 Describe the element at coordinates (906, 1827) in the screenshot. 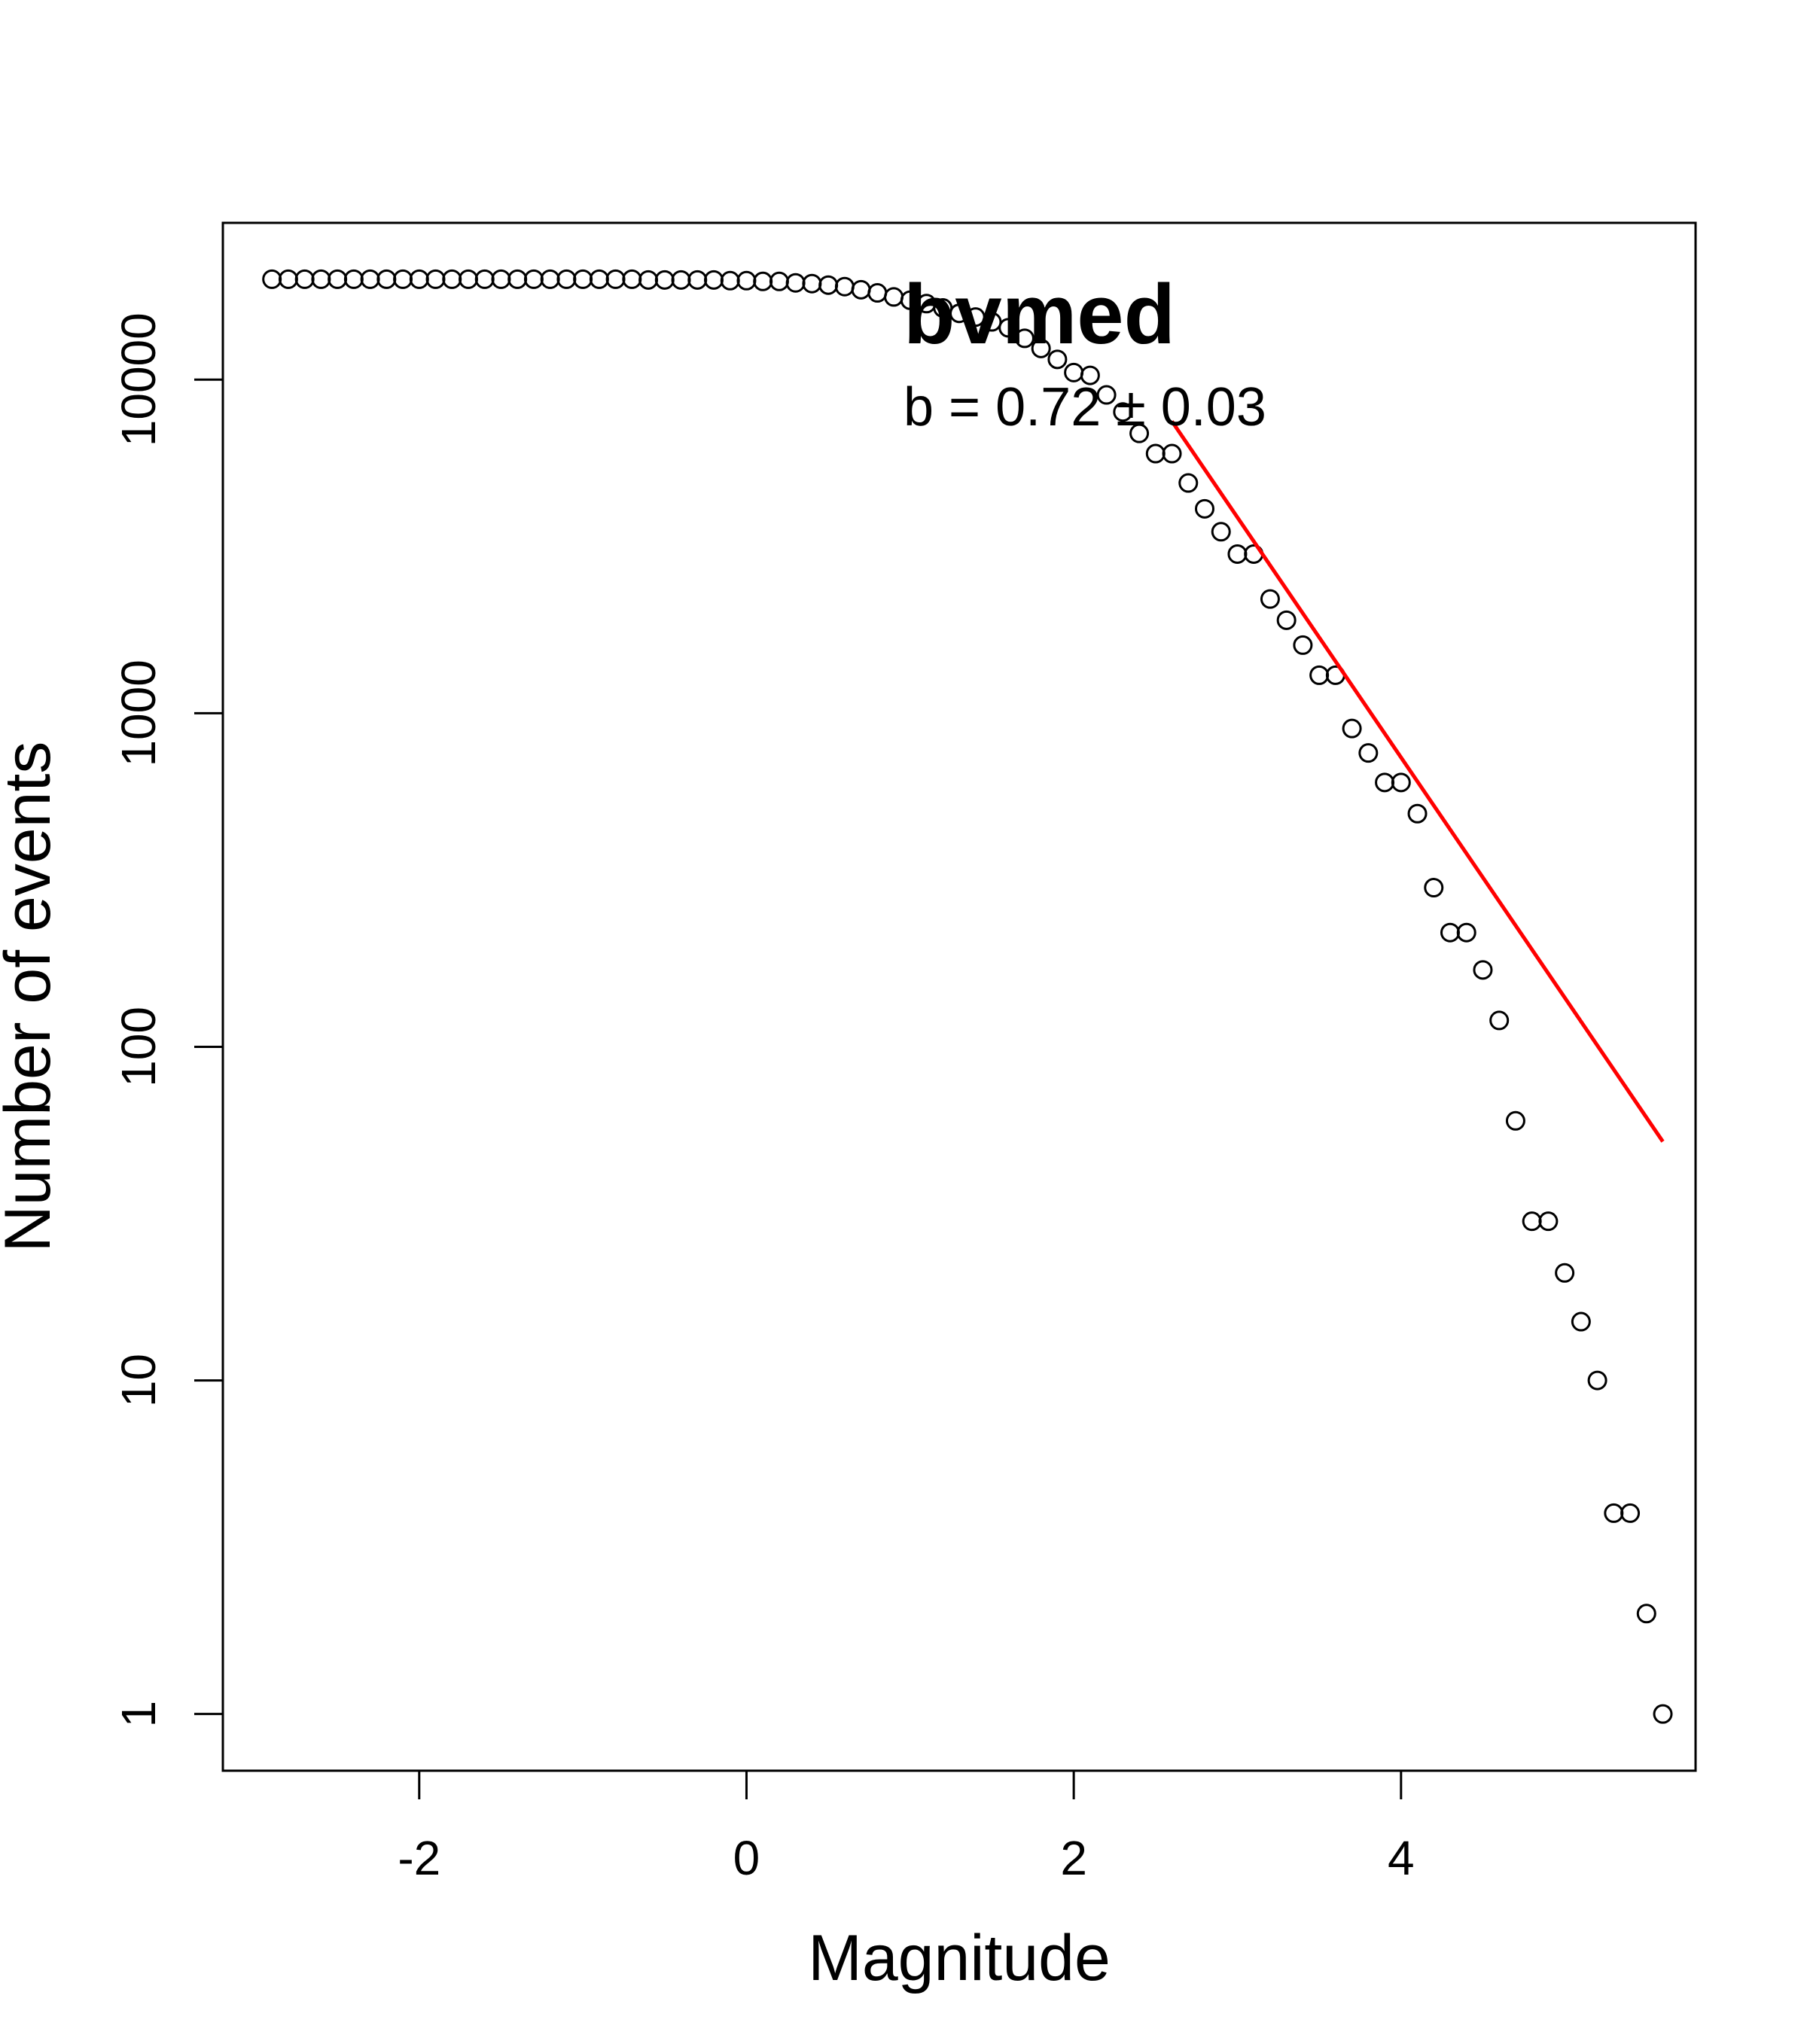

I see `x-axis: -2 0 2 4` at that location.